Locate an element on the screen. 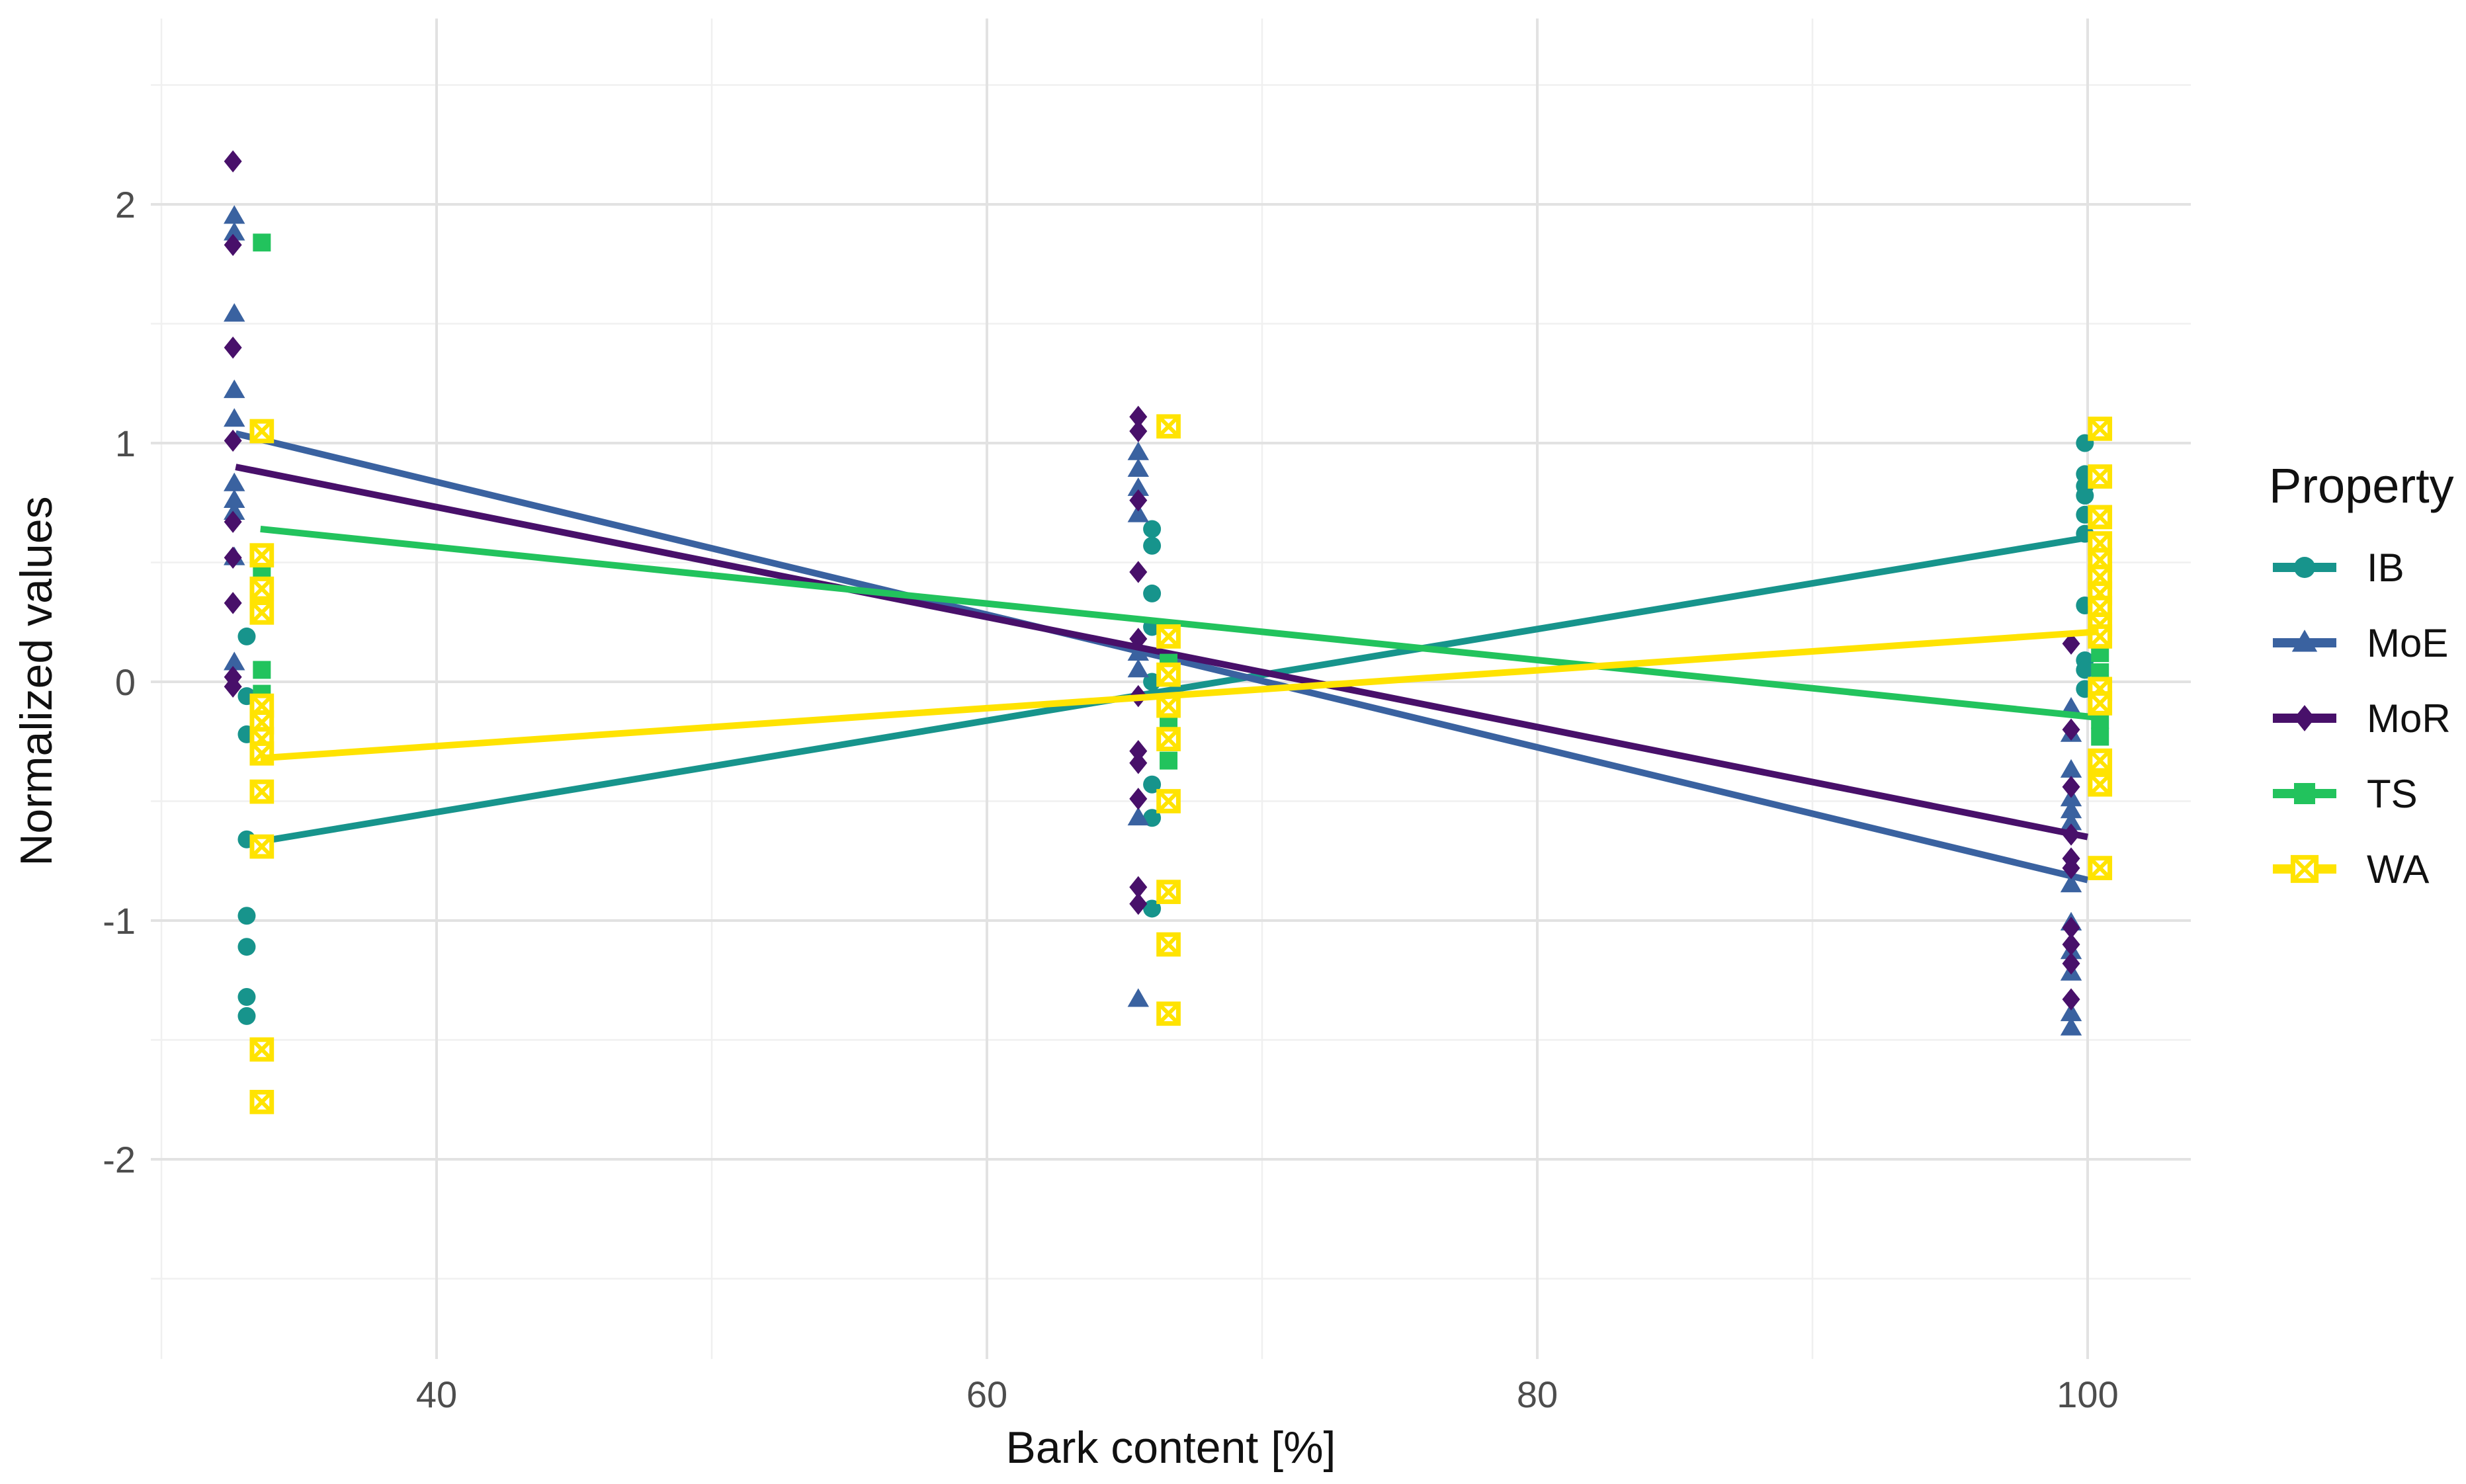 The height and width of the screenshot is (1484, 2466). trend-line-TS is located at coordinates (1180, 623).